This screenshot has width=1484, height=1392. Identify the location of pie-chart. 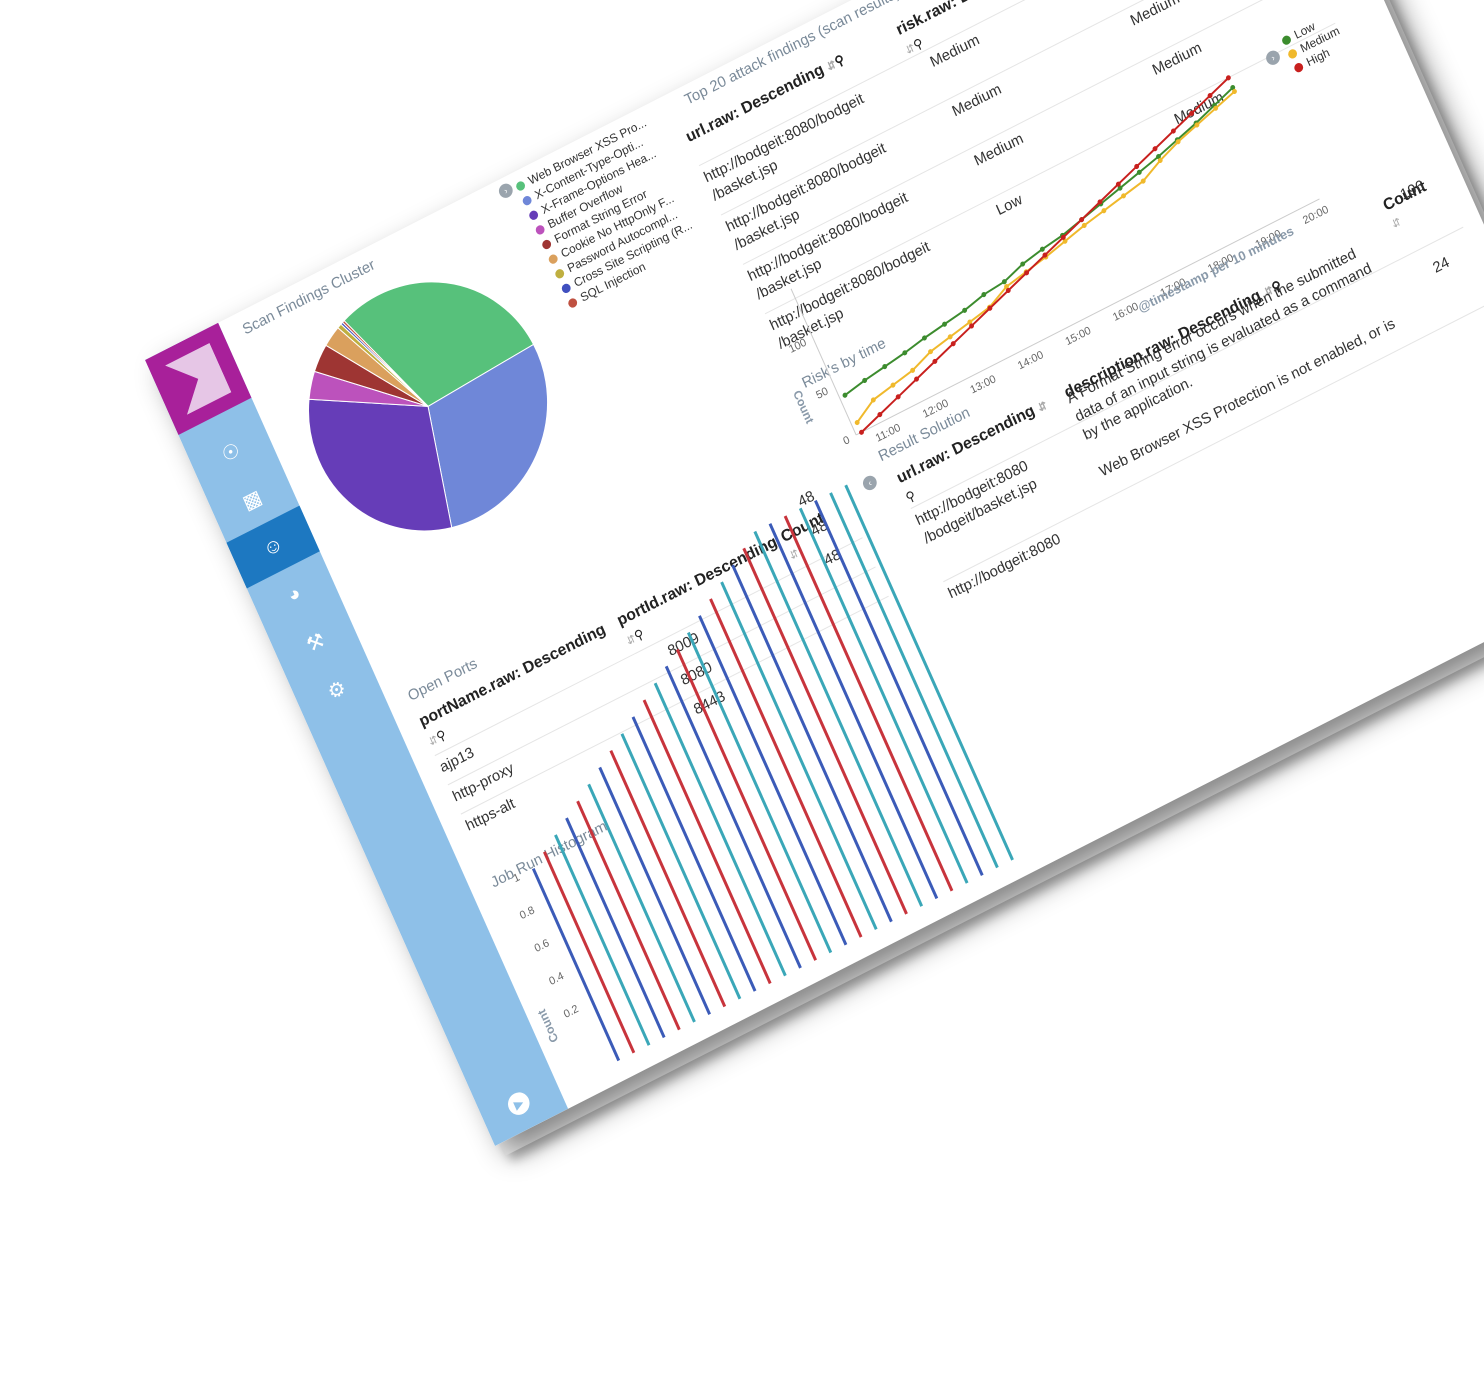
(440, 405).